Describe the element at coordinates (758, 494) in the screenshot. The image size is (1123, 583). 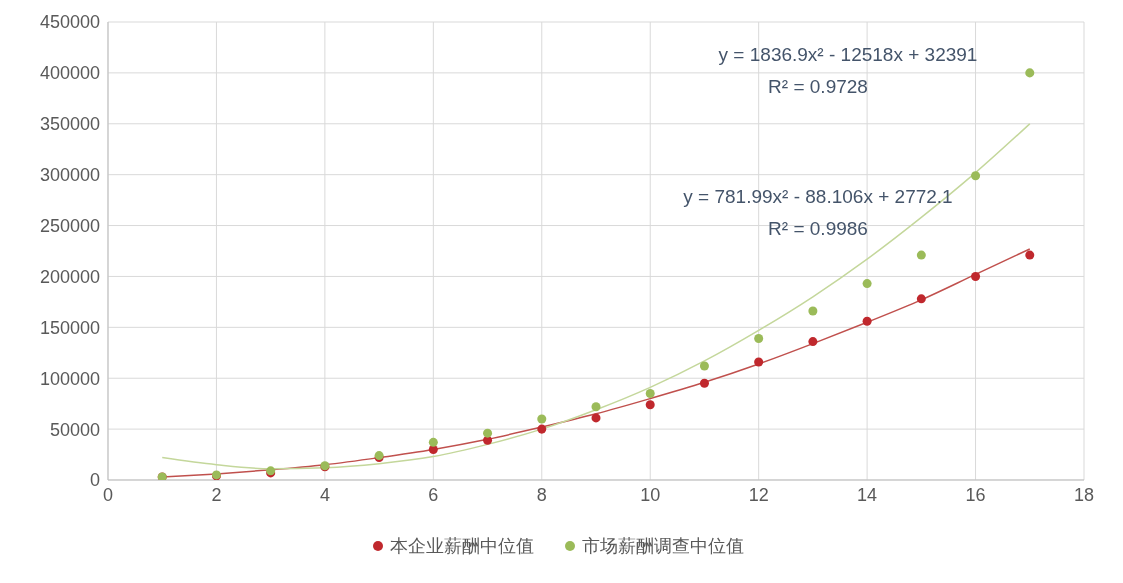
I see `x-tick-label: 12` at that location.